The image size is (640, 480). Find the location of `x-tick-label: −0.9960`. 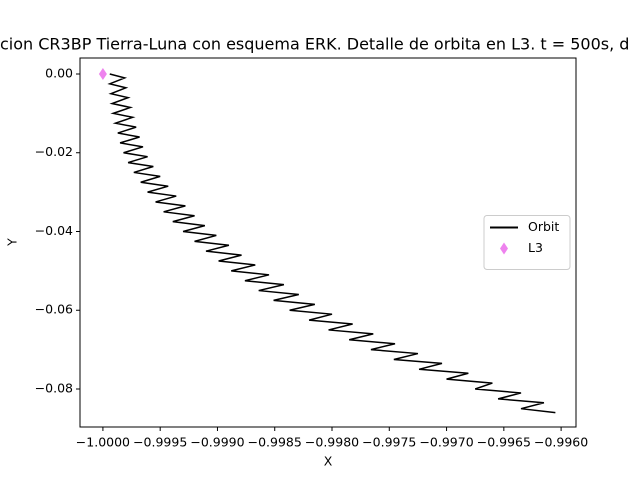

x-tick-label: −0.9960 is located at coordinates (561, 442).